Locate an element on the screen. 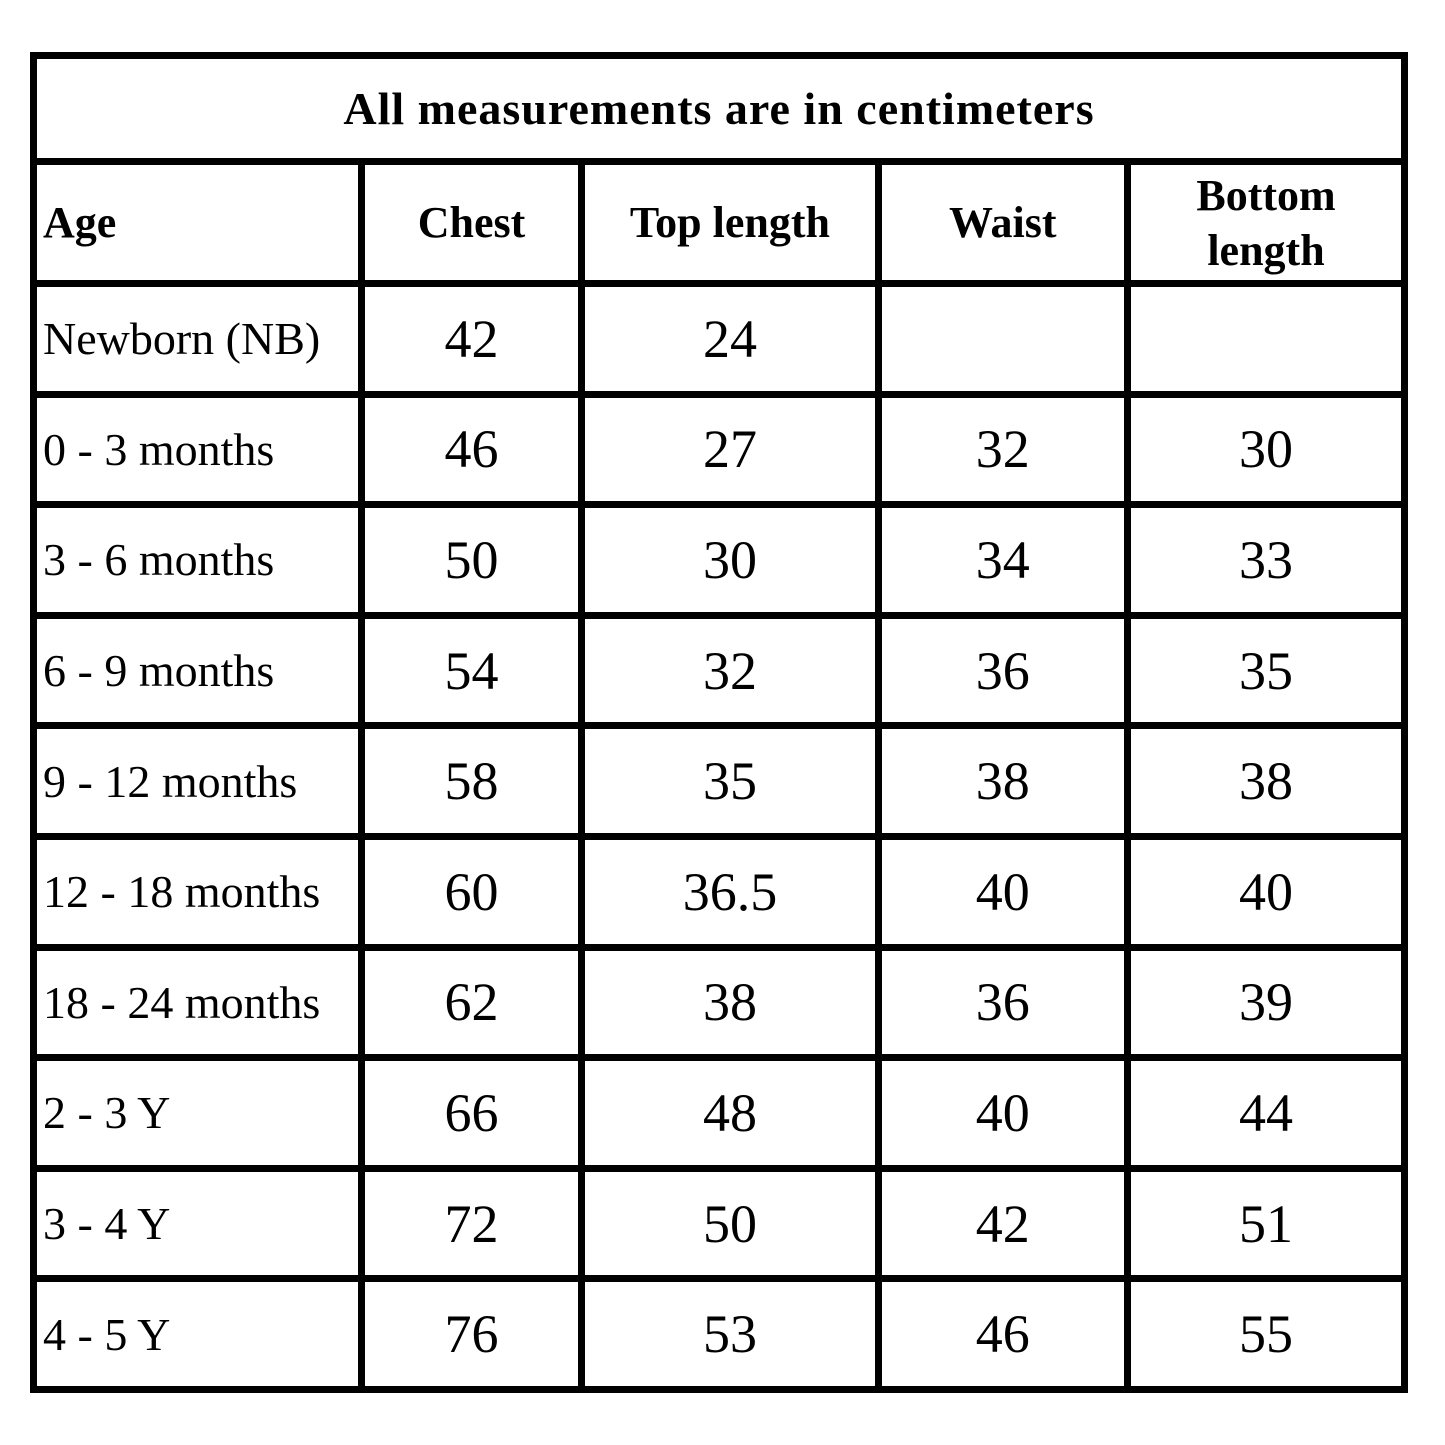 Image resolution: width=1445 pixels, height=1445 pixels. measurement-cell: 53 is located at coordinates (730, 1334).